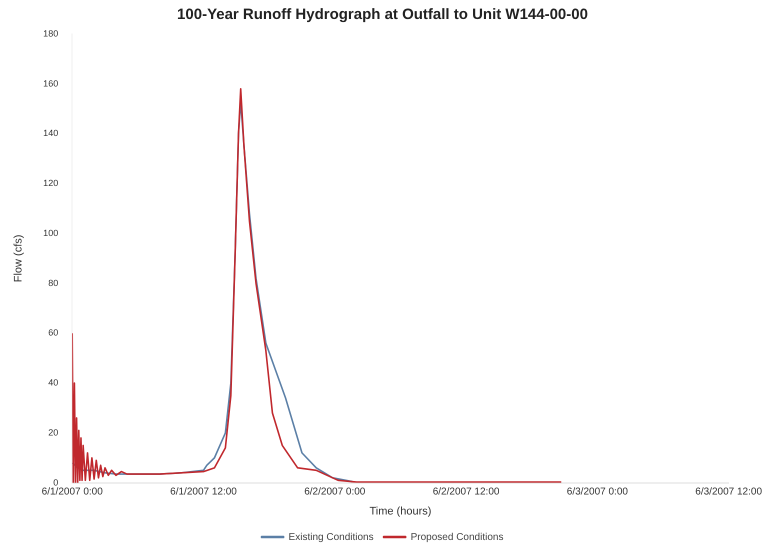 This screenshot has width=765, height=558. Describe the element at coordinates (335, 492) in the screenshot. I see `x-tick-label: 6/2/2007 0:00` at that location.